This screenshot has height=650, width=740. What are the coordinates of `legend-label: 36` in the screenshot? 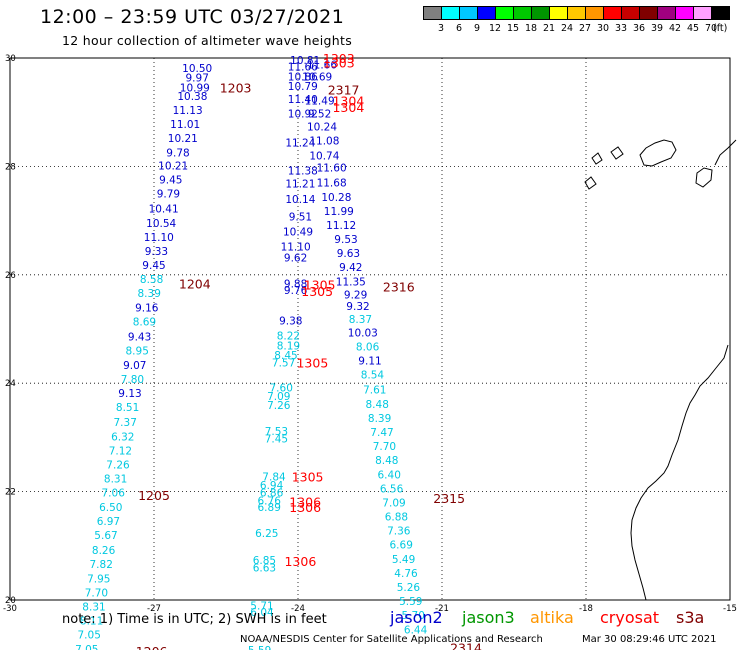 It's located at (639, 28).